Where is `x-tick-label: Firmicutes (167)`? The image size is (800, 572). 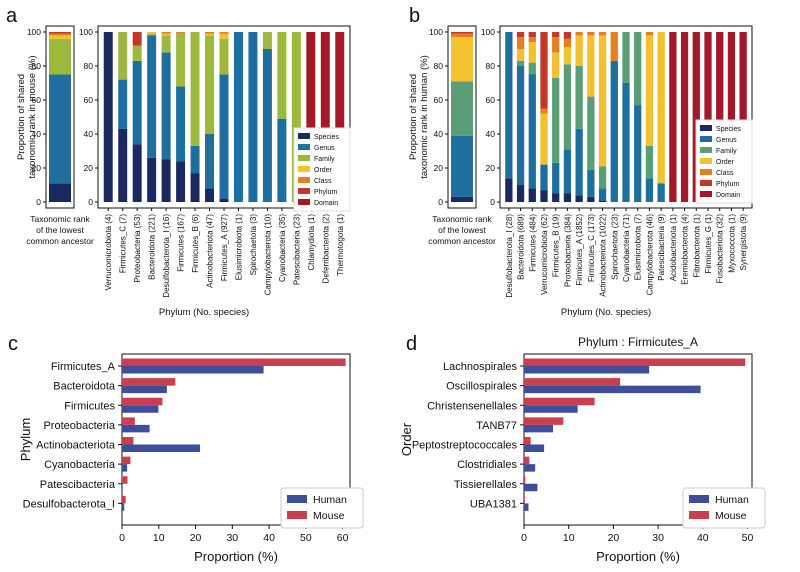 x-tick-label: Firmicutes (167) is located at coordinates (181, 243).